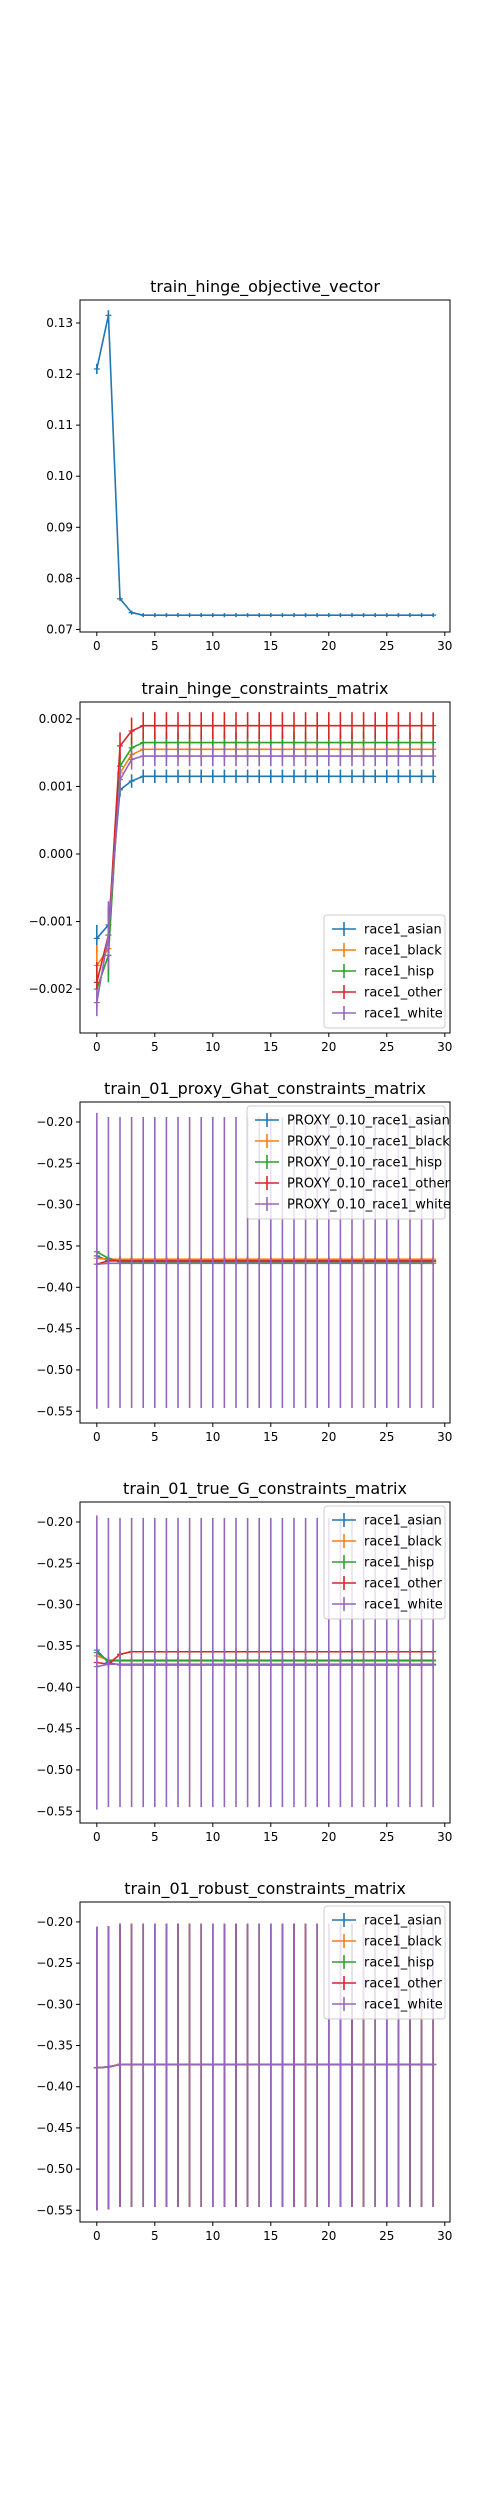  What do you see at coordinates (59, 425) in the screenshot?
I see `y-tick-label: 0.11` at bounding box center [59, 425].